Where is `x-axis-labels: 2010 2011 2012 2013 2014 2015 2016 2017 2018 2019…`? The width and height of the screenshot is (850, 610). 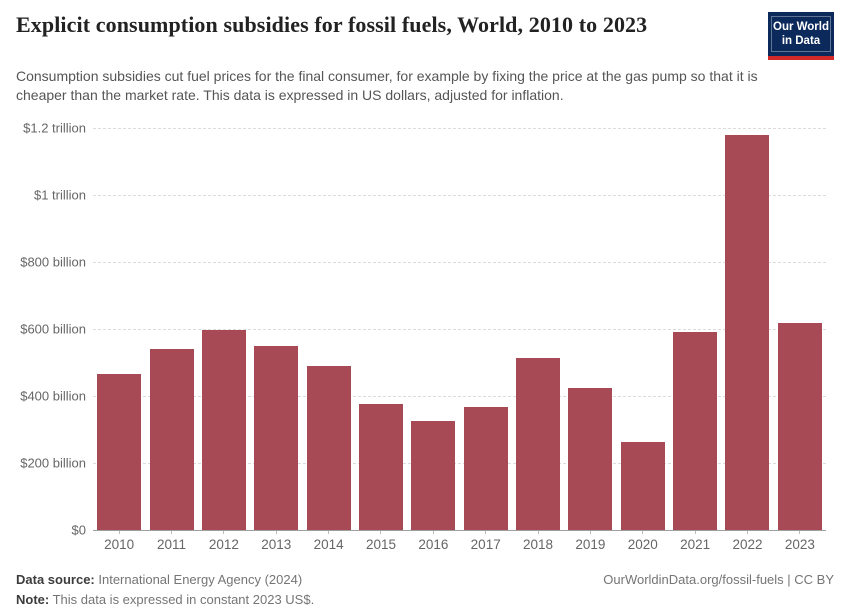 x-axis-labels: 2010 2011 2012 2013 2014 2015 2016 2017 2018 2019… is located at coordinates (459, 540).